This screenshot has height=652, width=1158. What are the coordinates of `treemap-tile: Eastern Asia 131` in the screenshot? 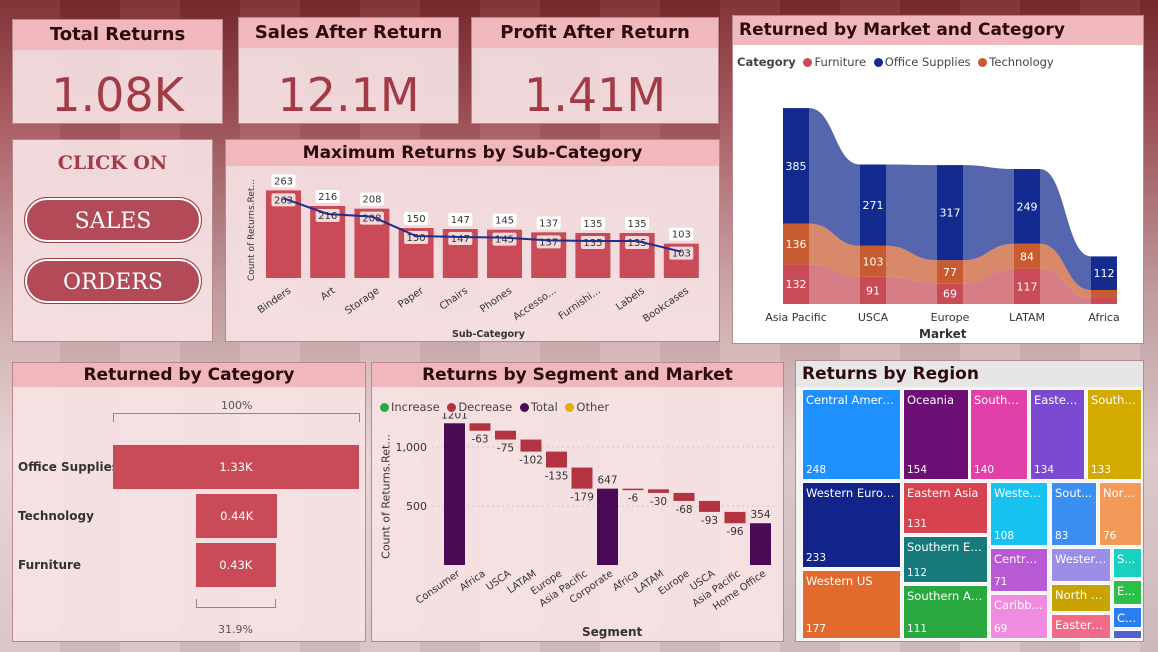 It's located at (945, 508).